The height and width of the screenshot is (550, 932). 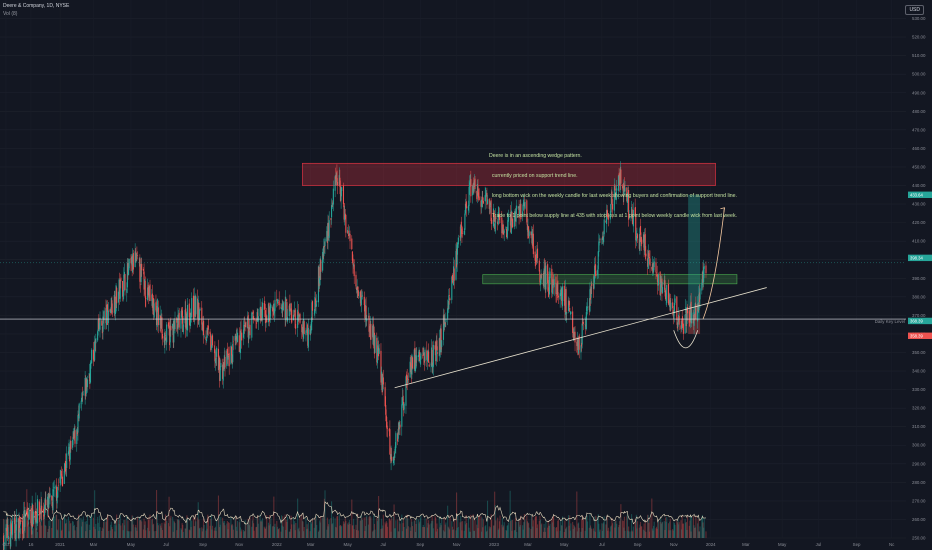 What do you see at coordinates (36, 6) in the screenshot?
I see `symbol-title: Deere & Company, 1D, NYSE` at bounding box center [36, 6].